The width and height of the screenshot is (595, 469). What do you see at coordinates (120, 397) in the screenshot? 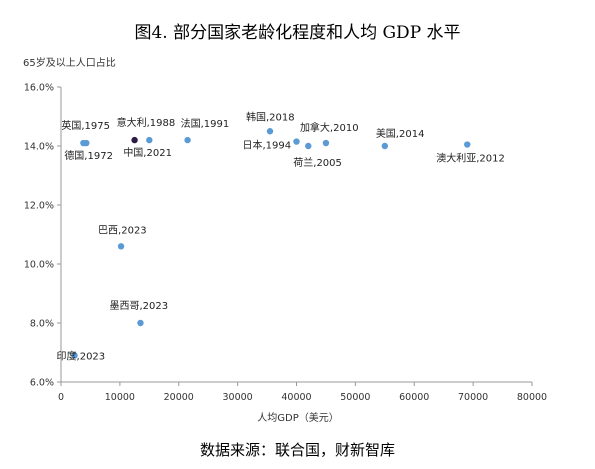
I see `x-tick-label: 10000` at bounding box center [120, 397].